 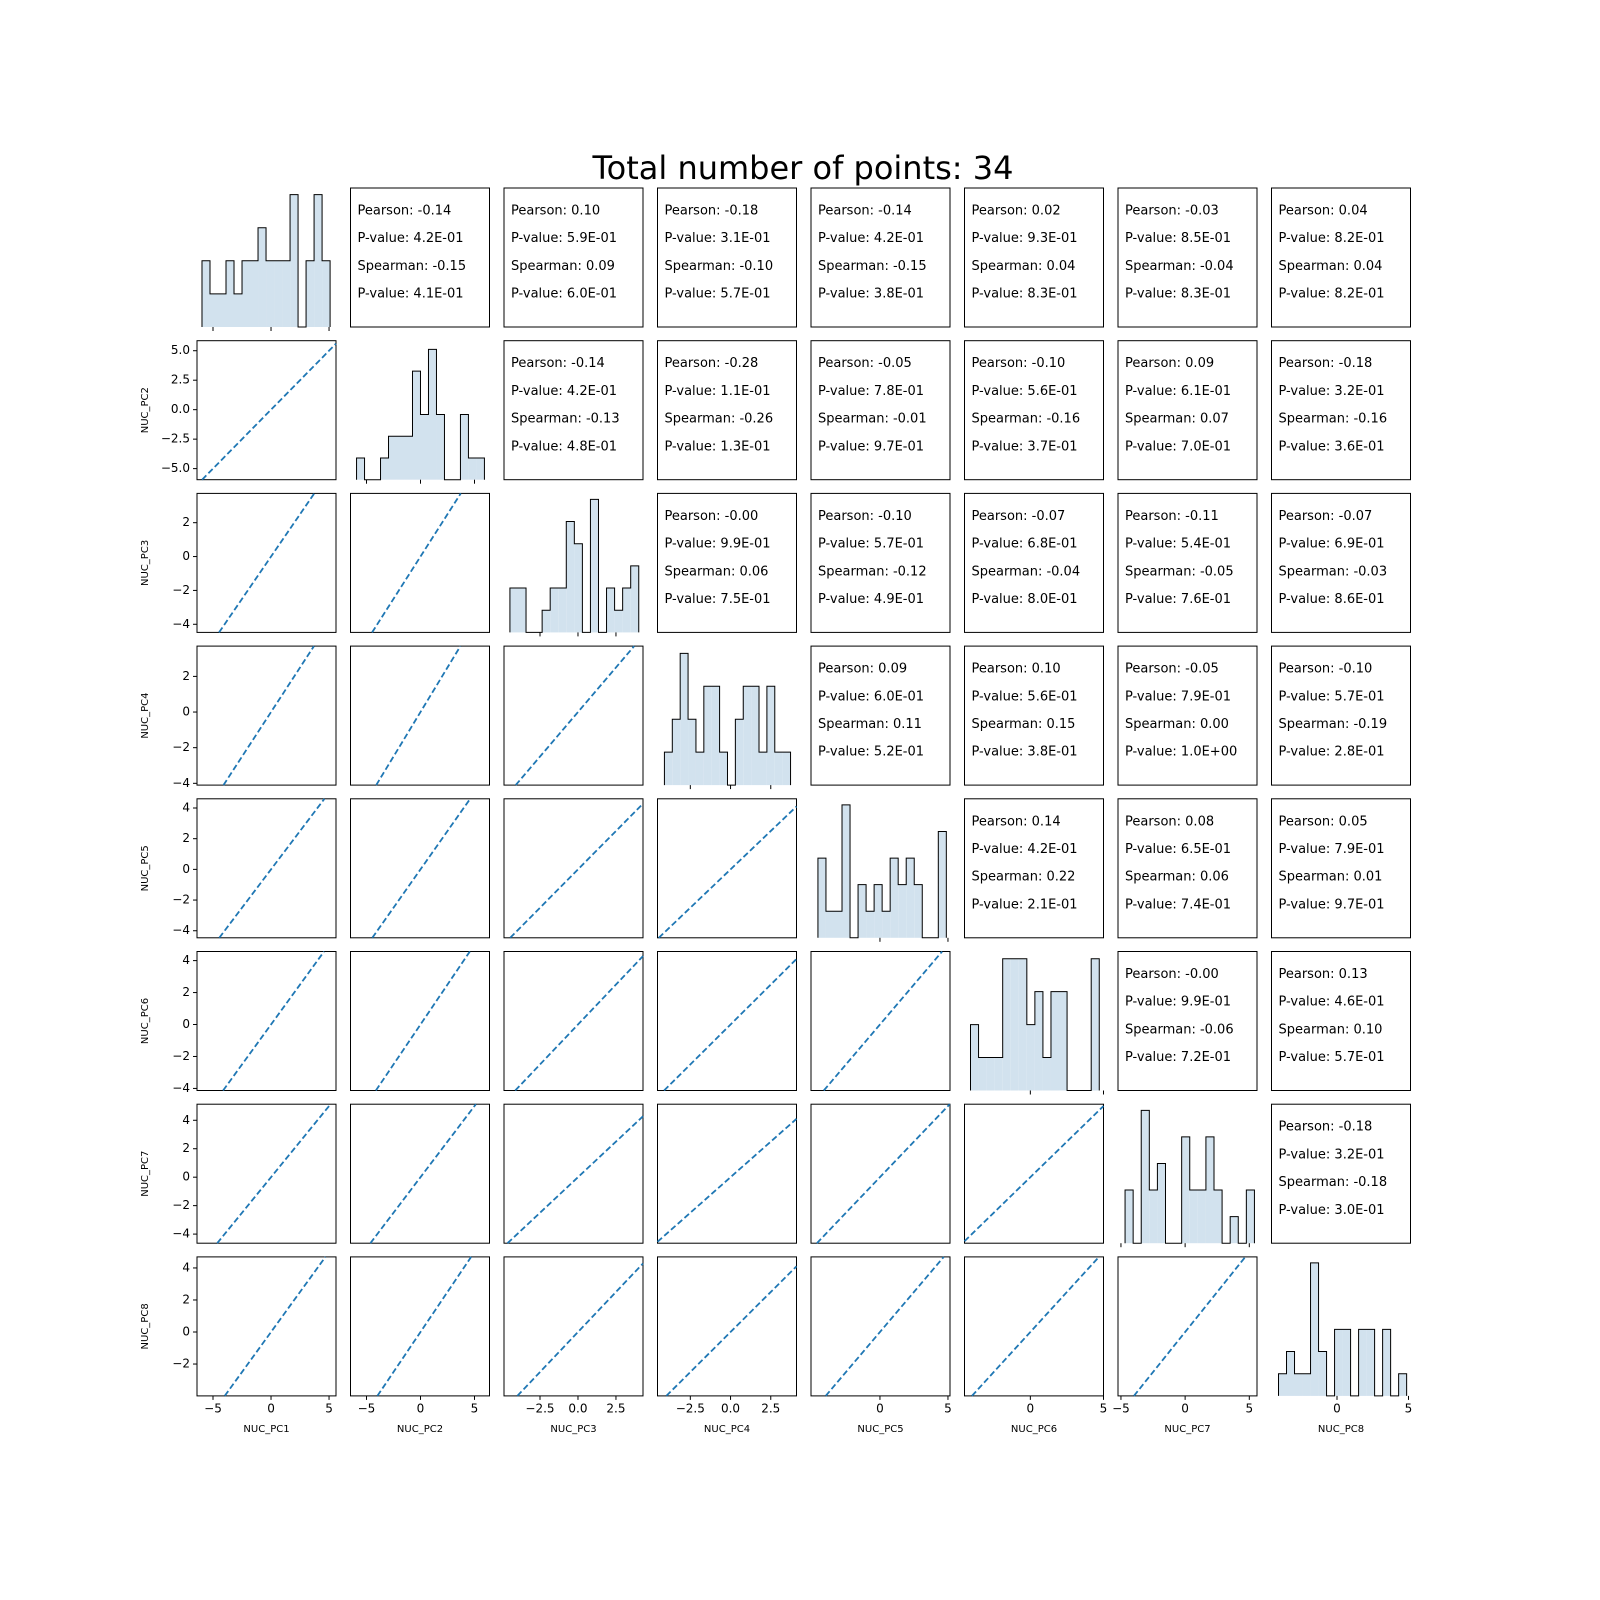 I want to click on stat-text: P-value: 3.0E-01, so click(x=1332, y=1210).